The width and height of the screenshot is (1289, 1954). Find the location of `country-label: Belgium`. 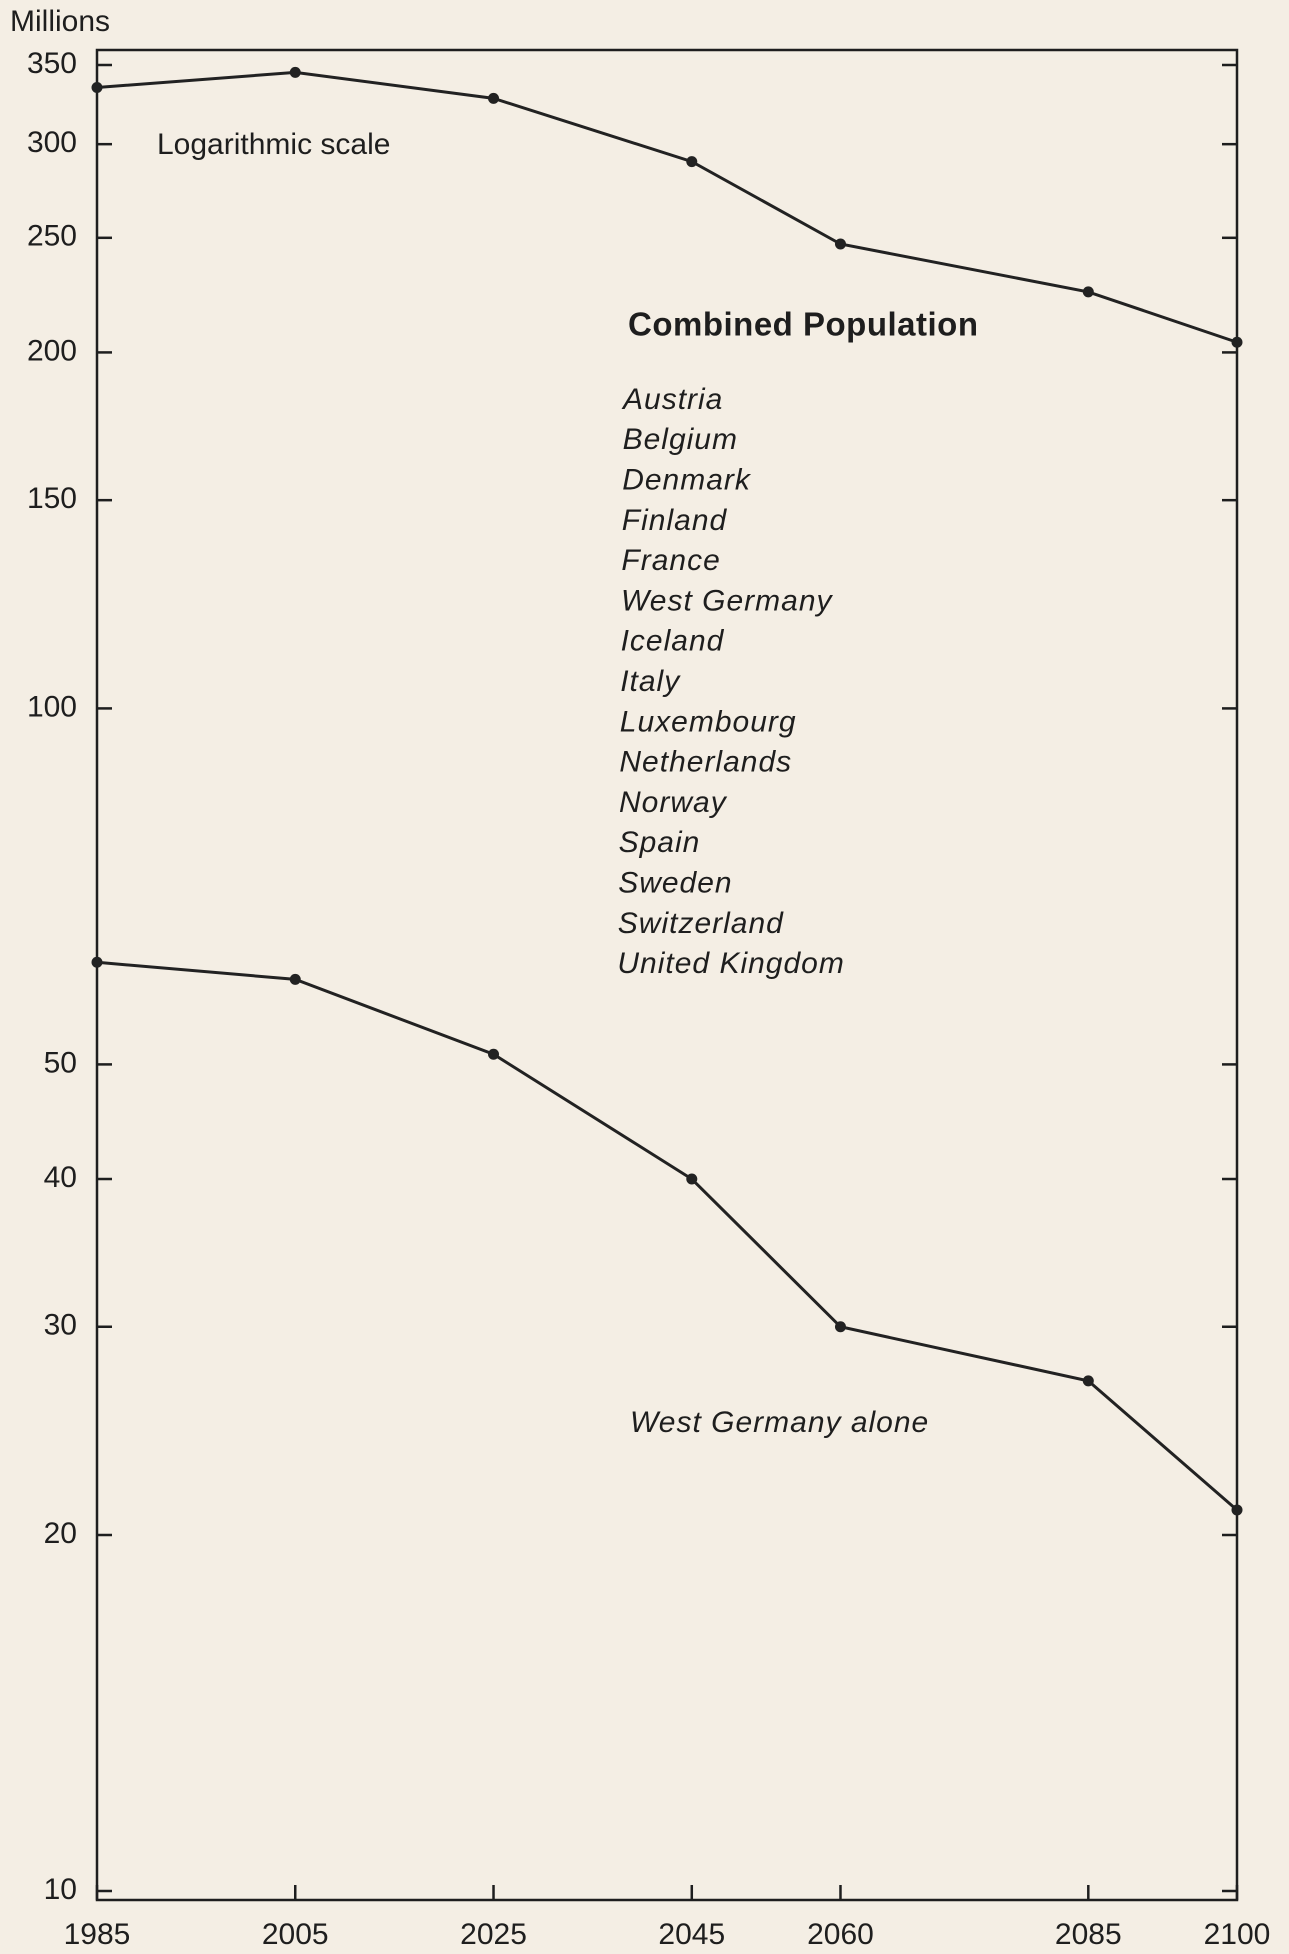

country-label: Belgium is located at coordinates (680, 439).